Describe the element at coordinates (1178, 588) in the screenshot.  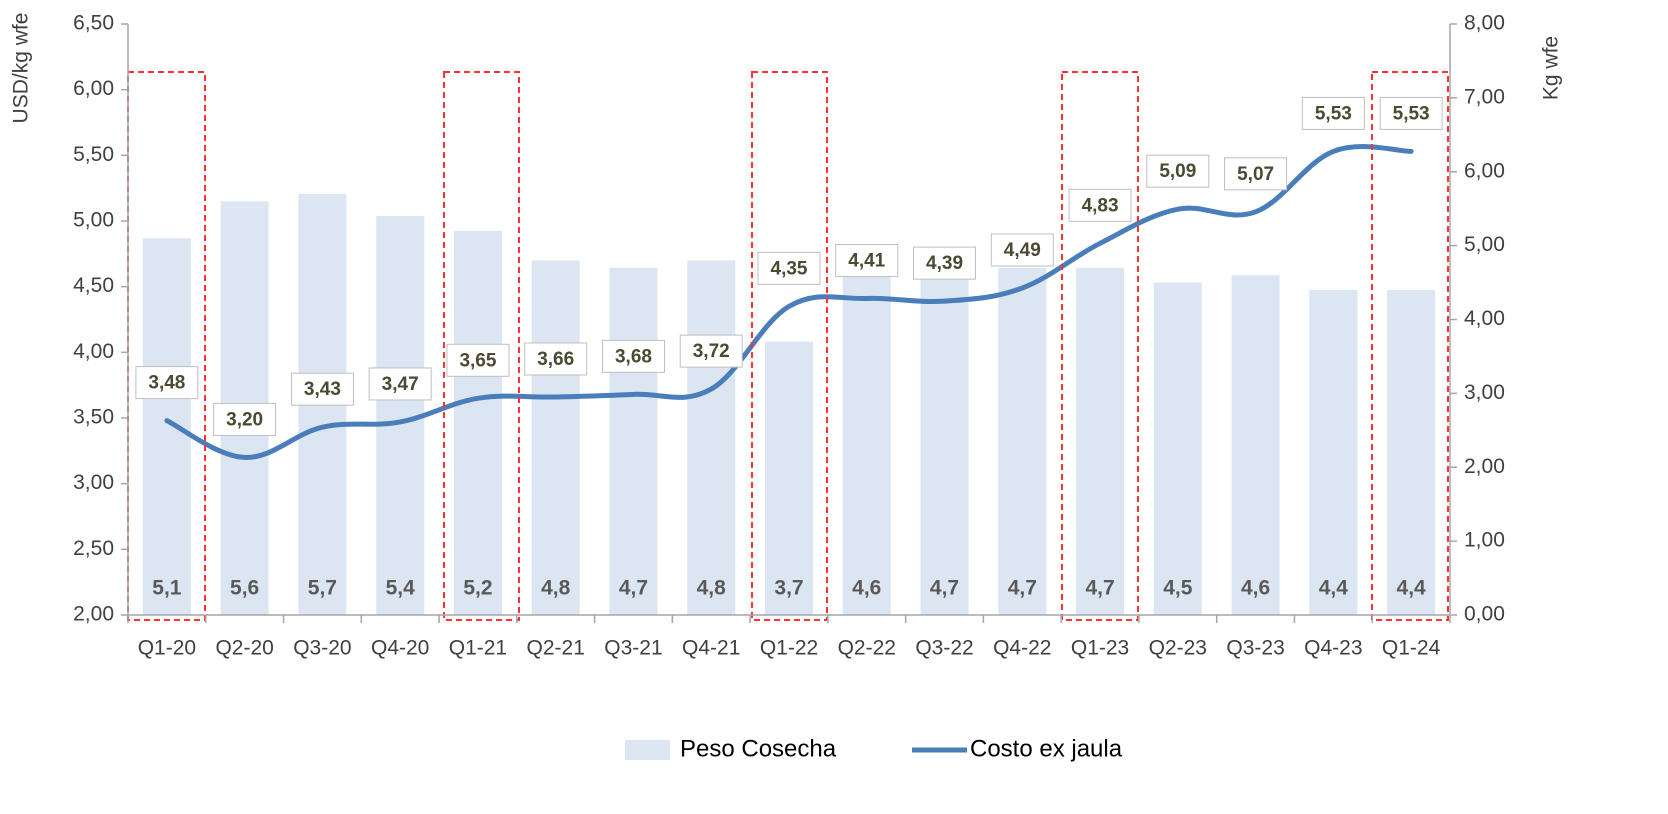
I see `bar-value-label: 4,5` at that location.